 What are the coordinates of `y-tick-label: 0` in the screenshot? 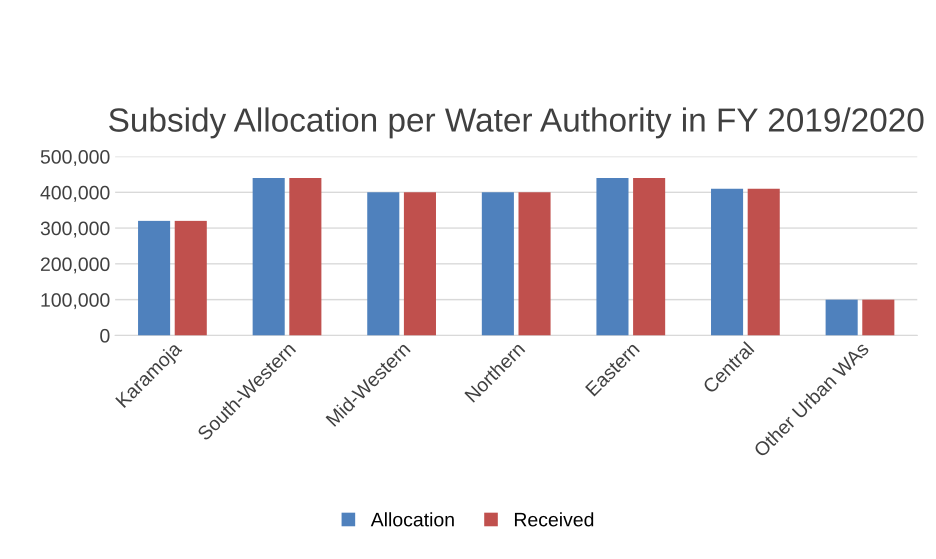 It's located at (105, 335).